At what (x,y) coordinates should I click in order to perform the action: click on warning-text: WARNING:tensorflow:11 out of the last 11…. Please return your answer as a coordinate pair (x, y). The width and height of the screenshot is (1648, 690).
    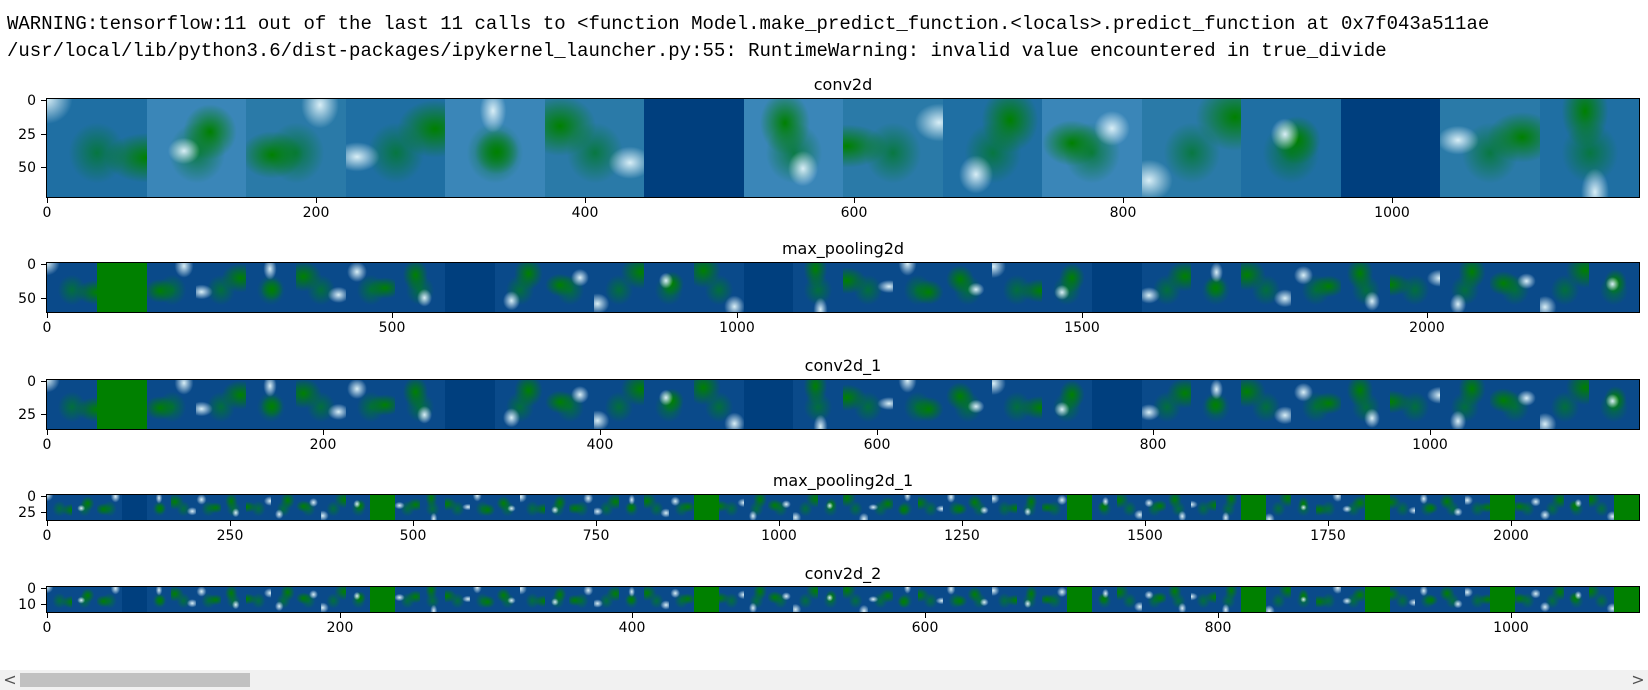
    Looking at the image, I should click on (748, 24).